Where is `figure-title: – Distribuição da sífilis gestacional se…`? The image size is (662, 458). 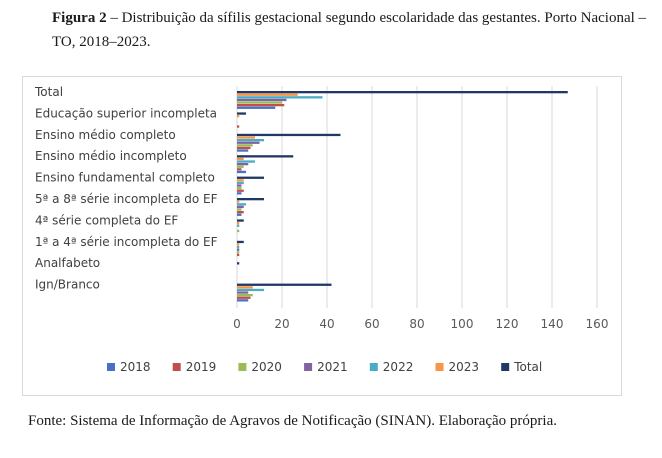 figure-title: – Distribuição da sífilis gestacional se… is located at coordinates (349, 30).